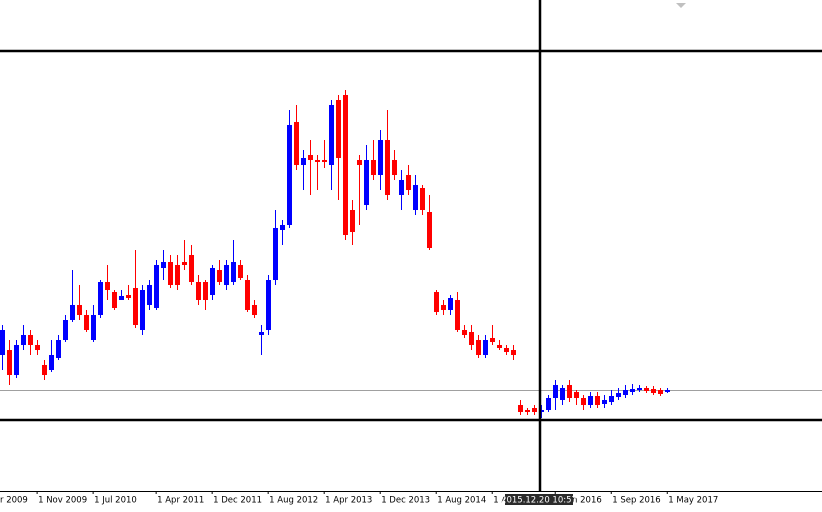 The height and width of the screenshot is (512, 822). I want to click on x-tick-label: 1 Aug 2014, so click(461, 501).